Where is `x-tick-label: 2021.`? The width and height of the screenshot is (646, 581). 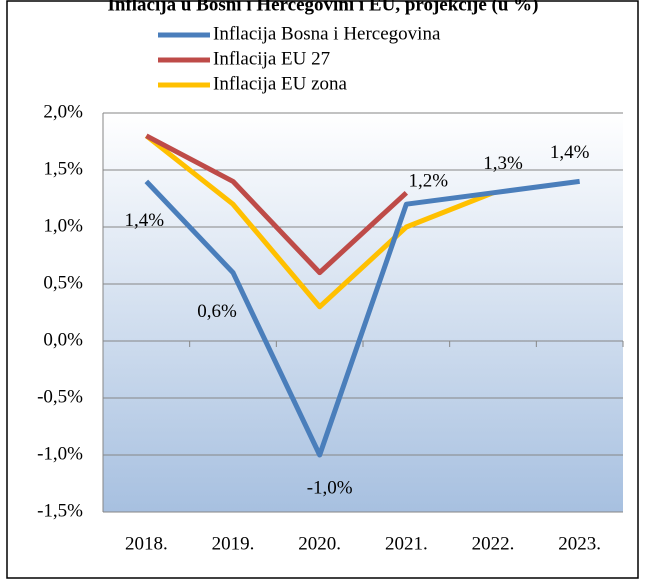 x-tick-label: 2021. is located at coordinates (406, 543).